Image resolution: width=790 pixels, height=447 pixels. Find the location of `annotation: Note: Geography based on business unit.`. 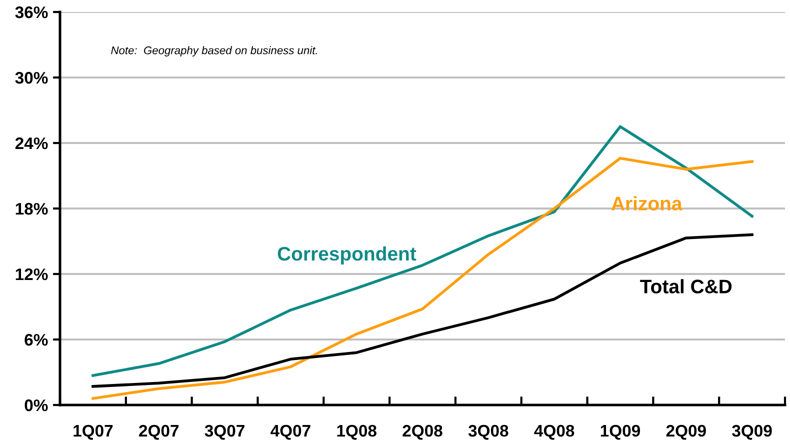

annotation: Note: Geography based on business unit. is located at coordinates (214, 51).